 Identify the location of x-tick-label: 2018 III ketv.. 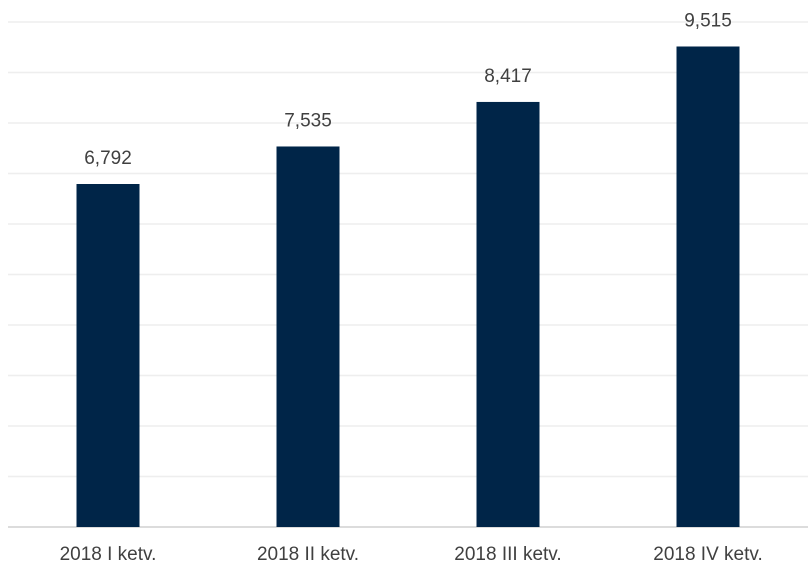
(507, 554).